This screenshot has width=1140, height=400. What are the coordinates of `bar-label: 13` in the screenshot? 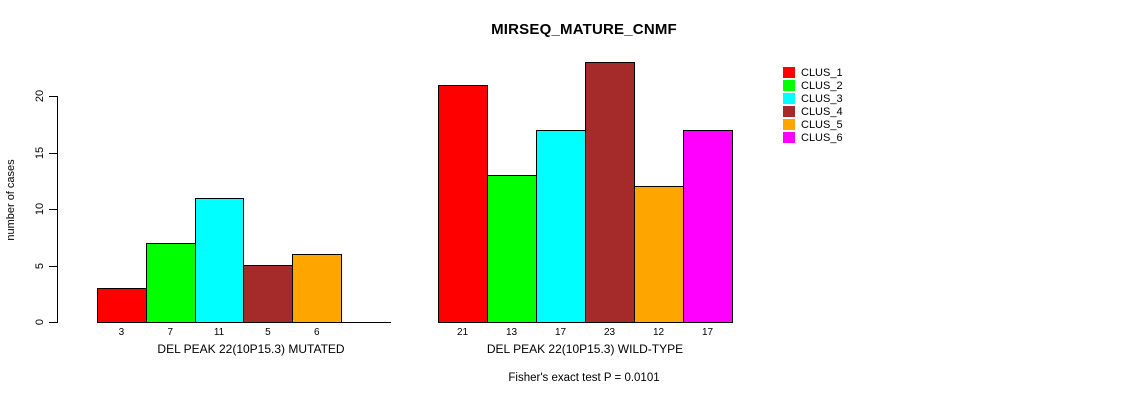 It's located at (511, 332).